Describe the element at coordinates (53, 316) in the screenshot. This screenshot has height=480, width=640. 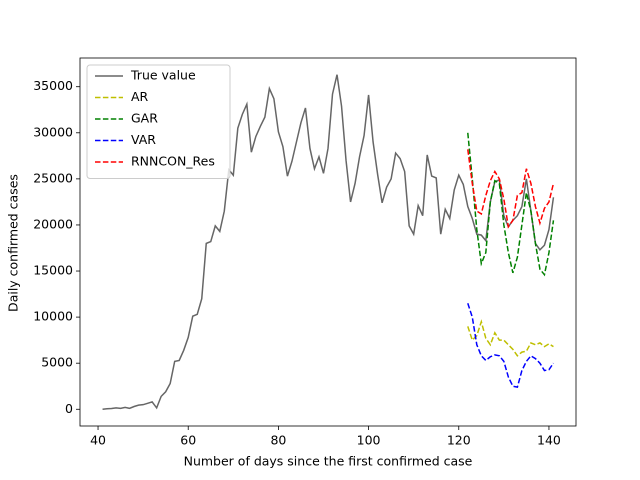
I see `y-tick-label: 10000` at that location.